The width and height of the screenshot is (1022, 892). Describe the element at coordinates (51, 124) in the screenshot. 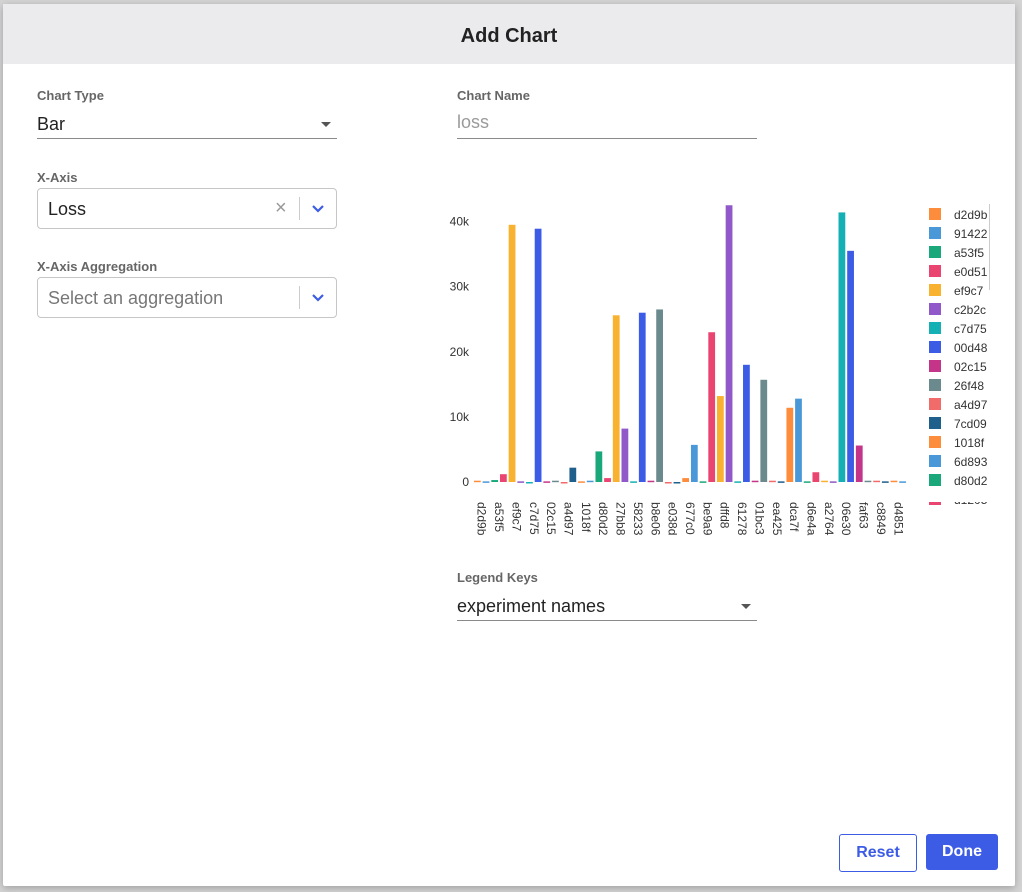

I see `chart-type-value: Bar` at that location.